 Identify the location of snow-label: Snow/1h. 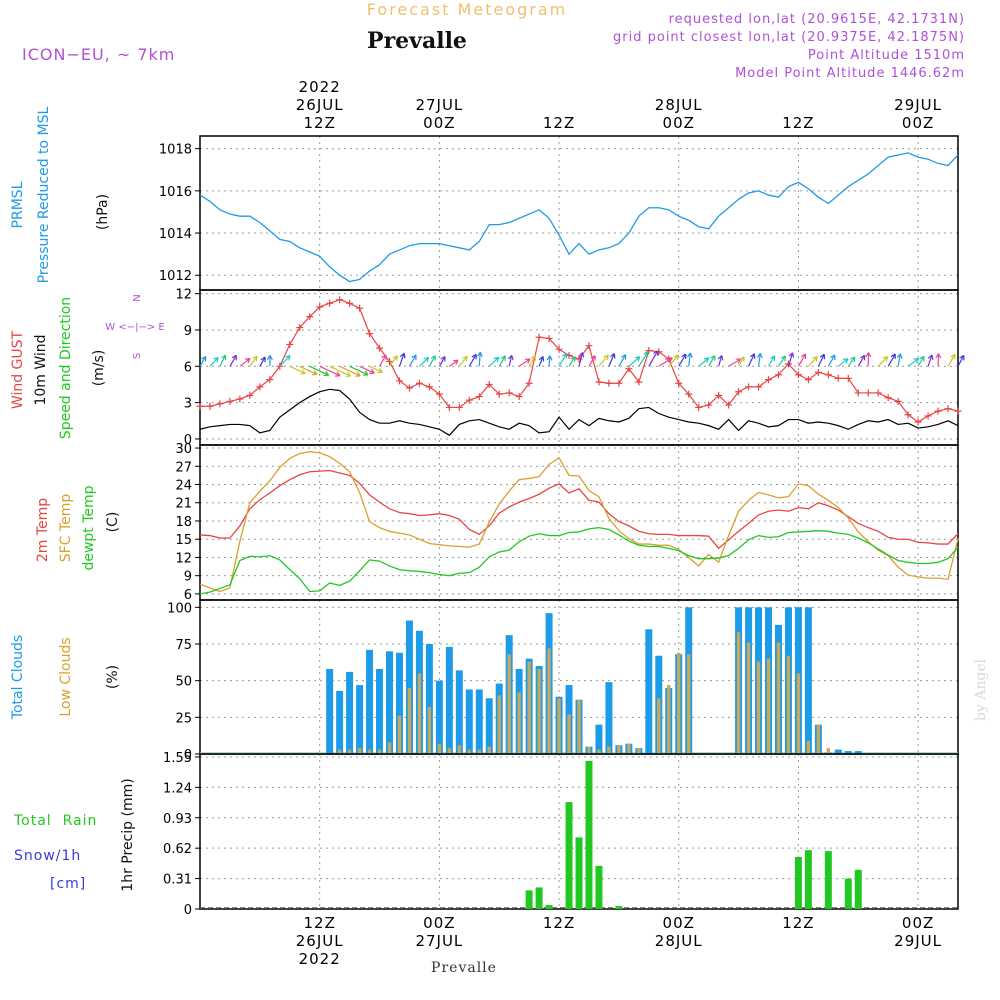
(47, 856).